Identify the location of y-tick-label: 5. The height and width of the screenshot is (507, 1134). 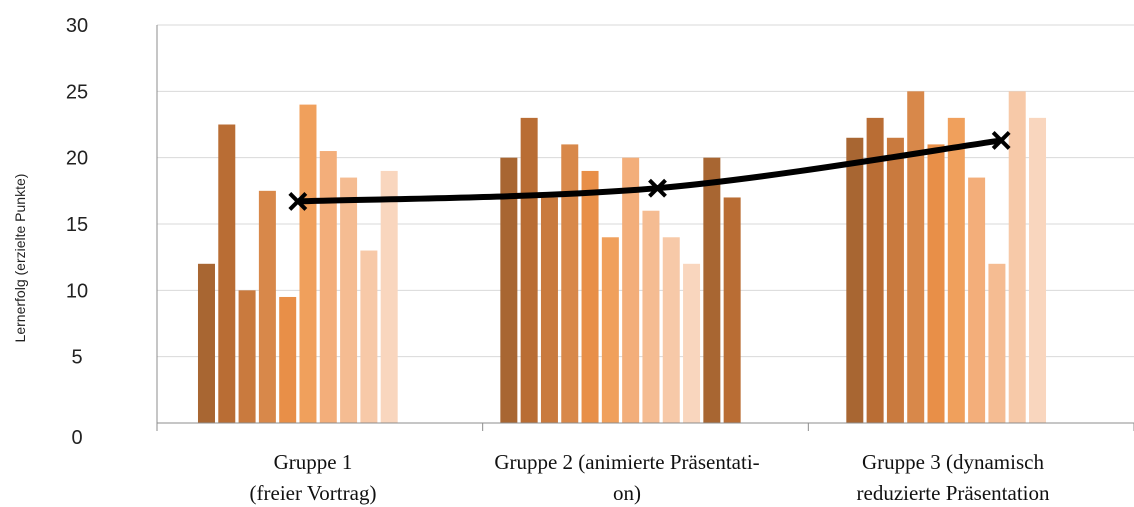
(76, 358).